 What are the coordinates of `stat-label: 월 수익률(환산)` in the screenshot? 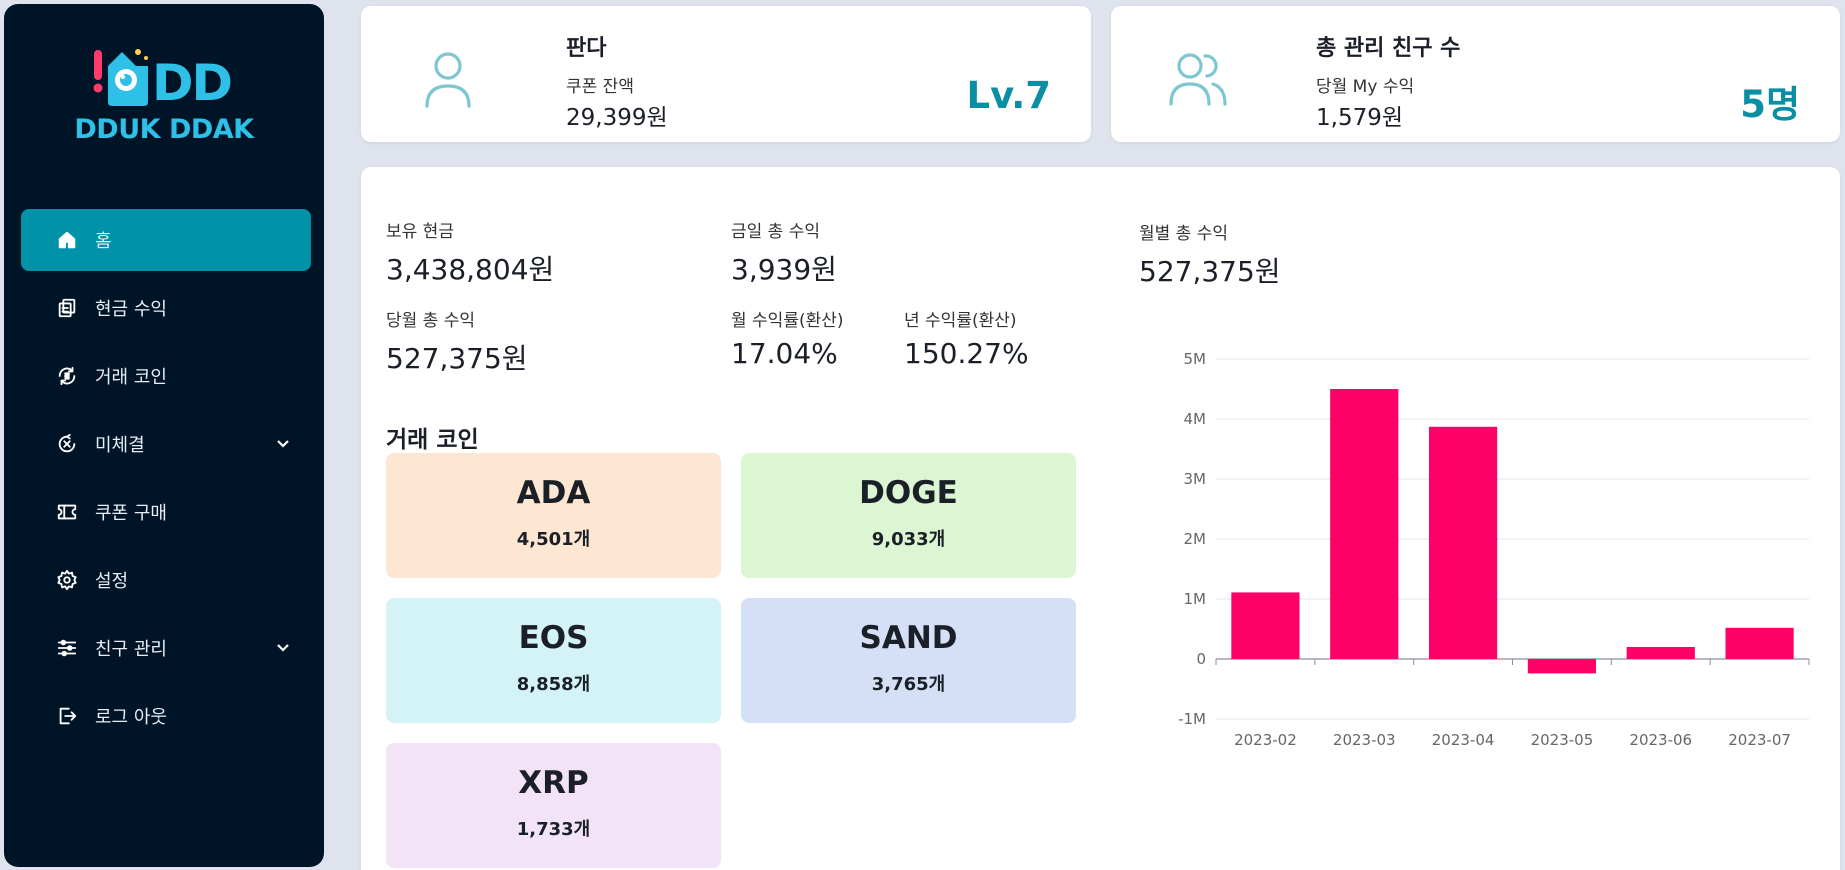 It's located at (787, 321).